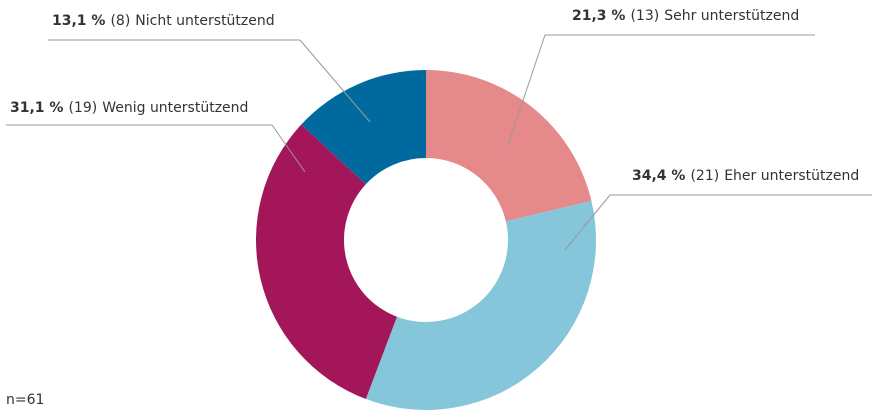  I want to click on data-label: 13,1 % (8) Nicht unterstützend, so click(163, 21).